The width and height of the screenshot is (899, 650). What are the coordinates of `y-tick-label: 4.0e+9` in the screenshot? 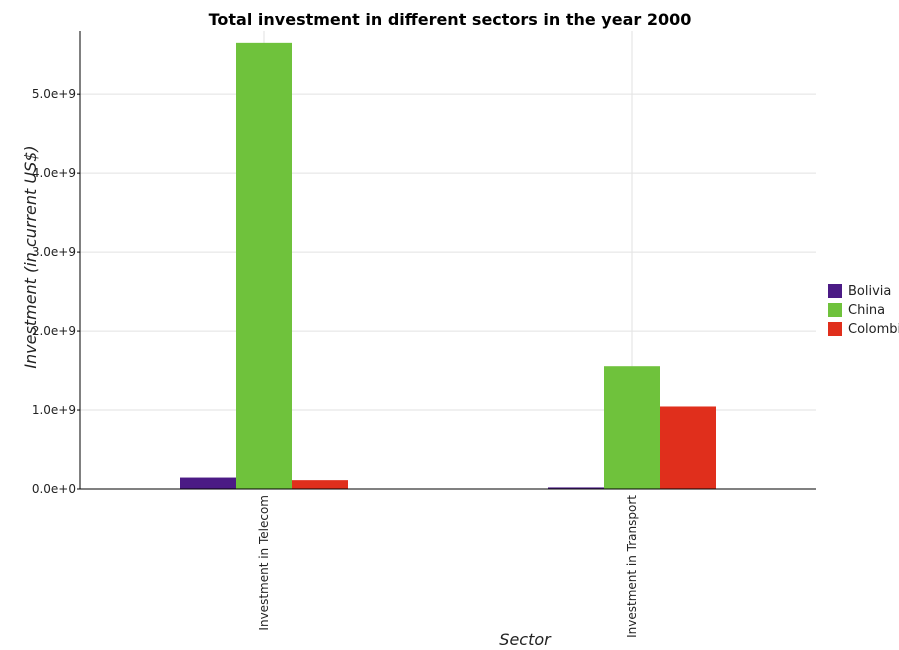 It's located at (54, 173).